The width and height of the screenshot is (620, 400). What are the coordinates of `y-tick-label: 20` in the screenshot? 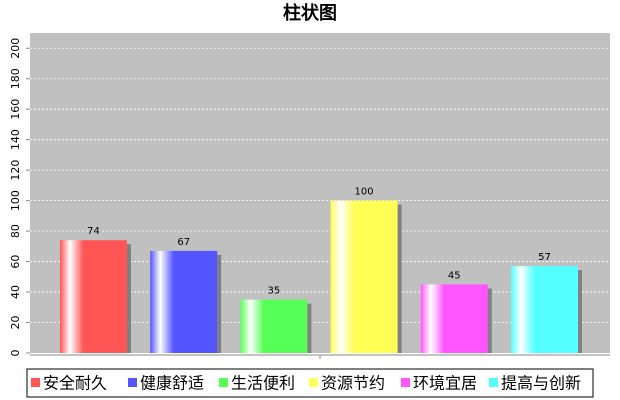 It's located at (15, 323).